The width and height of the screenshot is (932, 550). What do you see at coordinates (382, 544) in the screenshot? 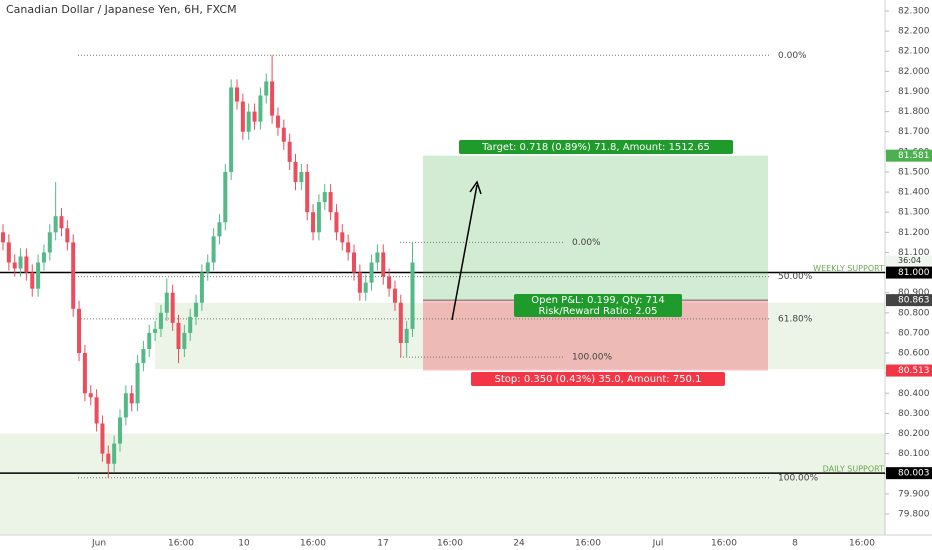
I see `x-tick-label: 17` at bounding box center [382, 544].